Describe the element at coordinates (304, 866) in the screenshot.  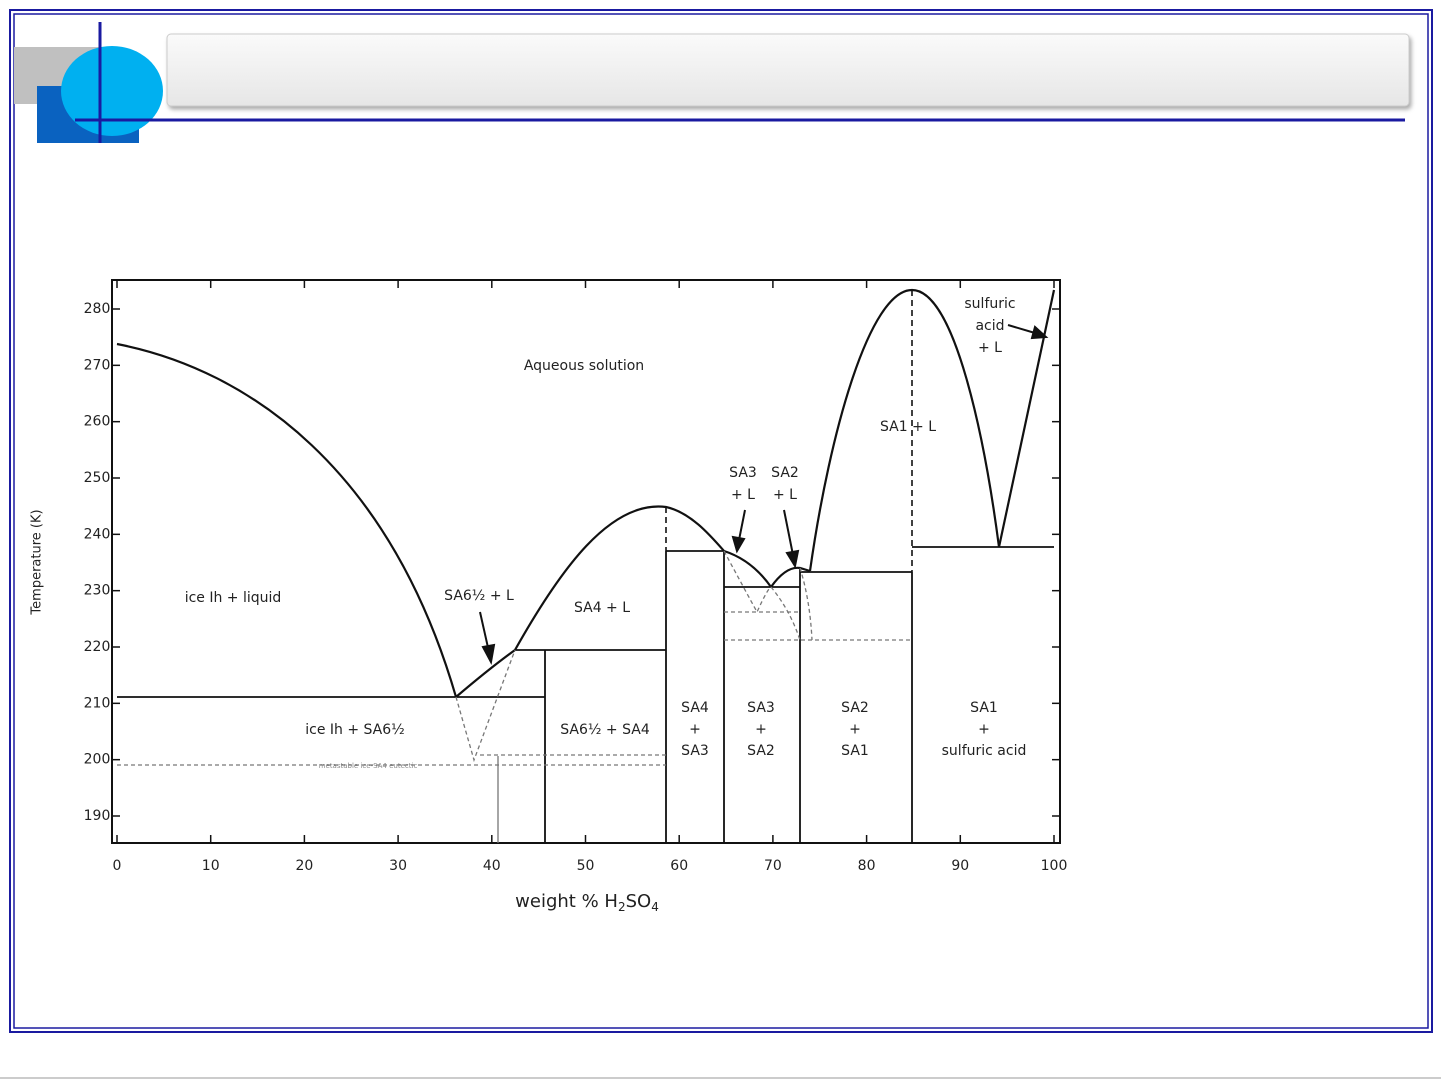
I see `x-tick-label: 20` at that location.